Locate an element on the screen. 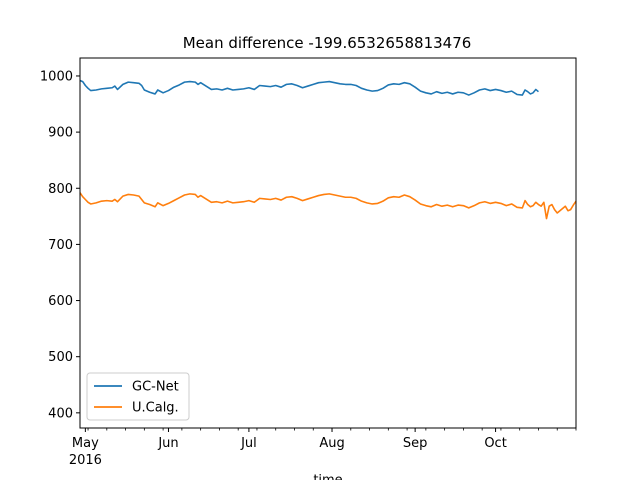  y-axis: 400 500 600 700 800 900 1000 is located at coordinates (60, 245).